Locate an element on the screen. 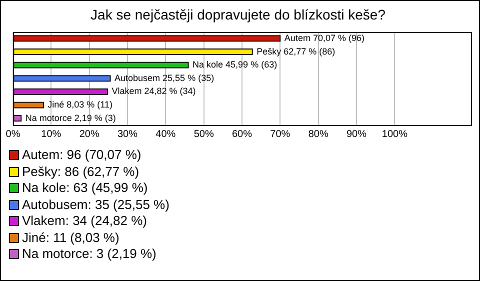  legend-label: Na motorce: 3 (2,19 %) is located at coordinates (89, 254).